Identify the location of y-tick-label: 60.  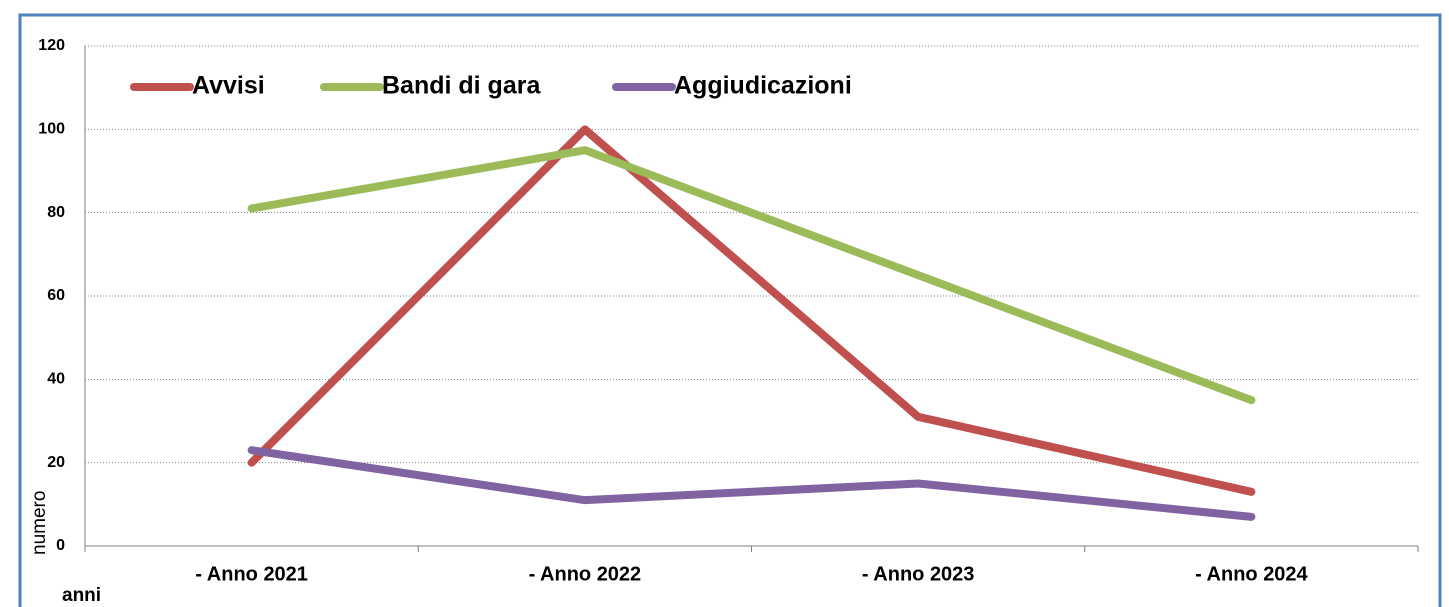
(56, 295).